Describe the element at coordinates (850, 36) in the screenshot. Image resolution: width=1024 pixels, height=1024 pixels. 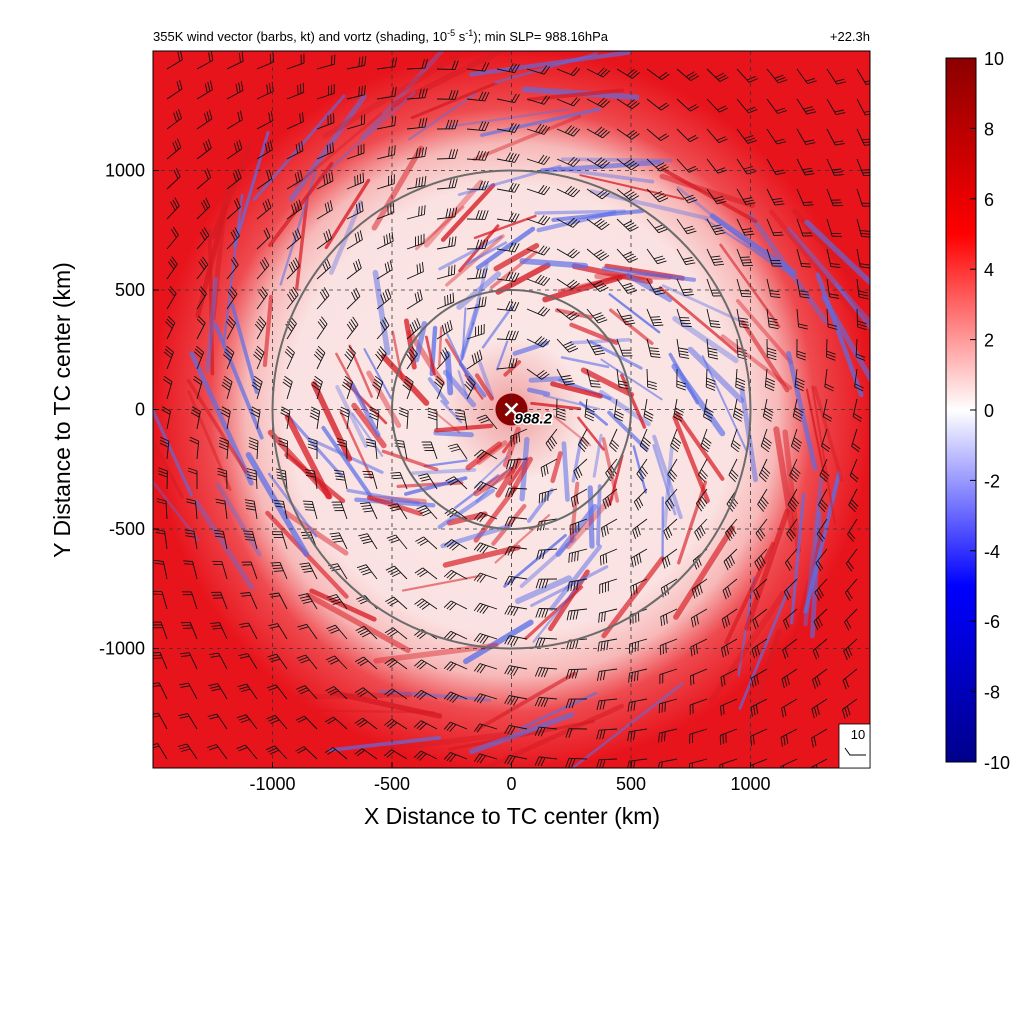
I see `time-label: +22.3h` at that location.